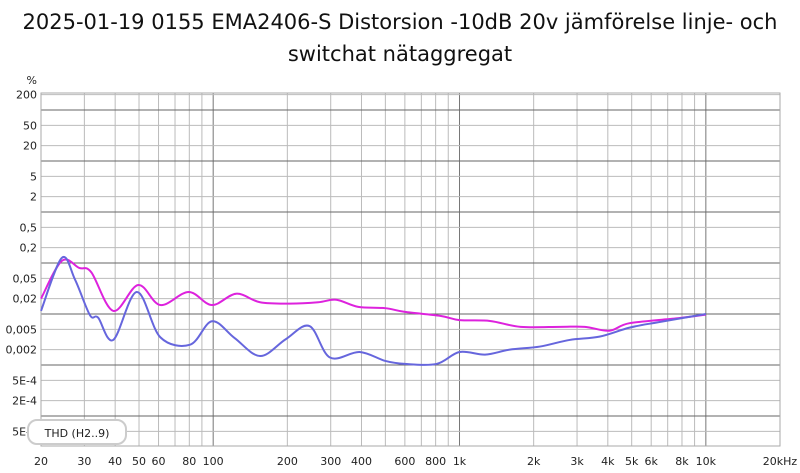 This screenshot has width=800, height=473. I want to click on y-tick-label: 2, so click(33, 197).